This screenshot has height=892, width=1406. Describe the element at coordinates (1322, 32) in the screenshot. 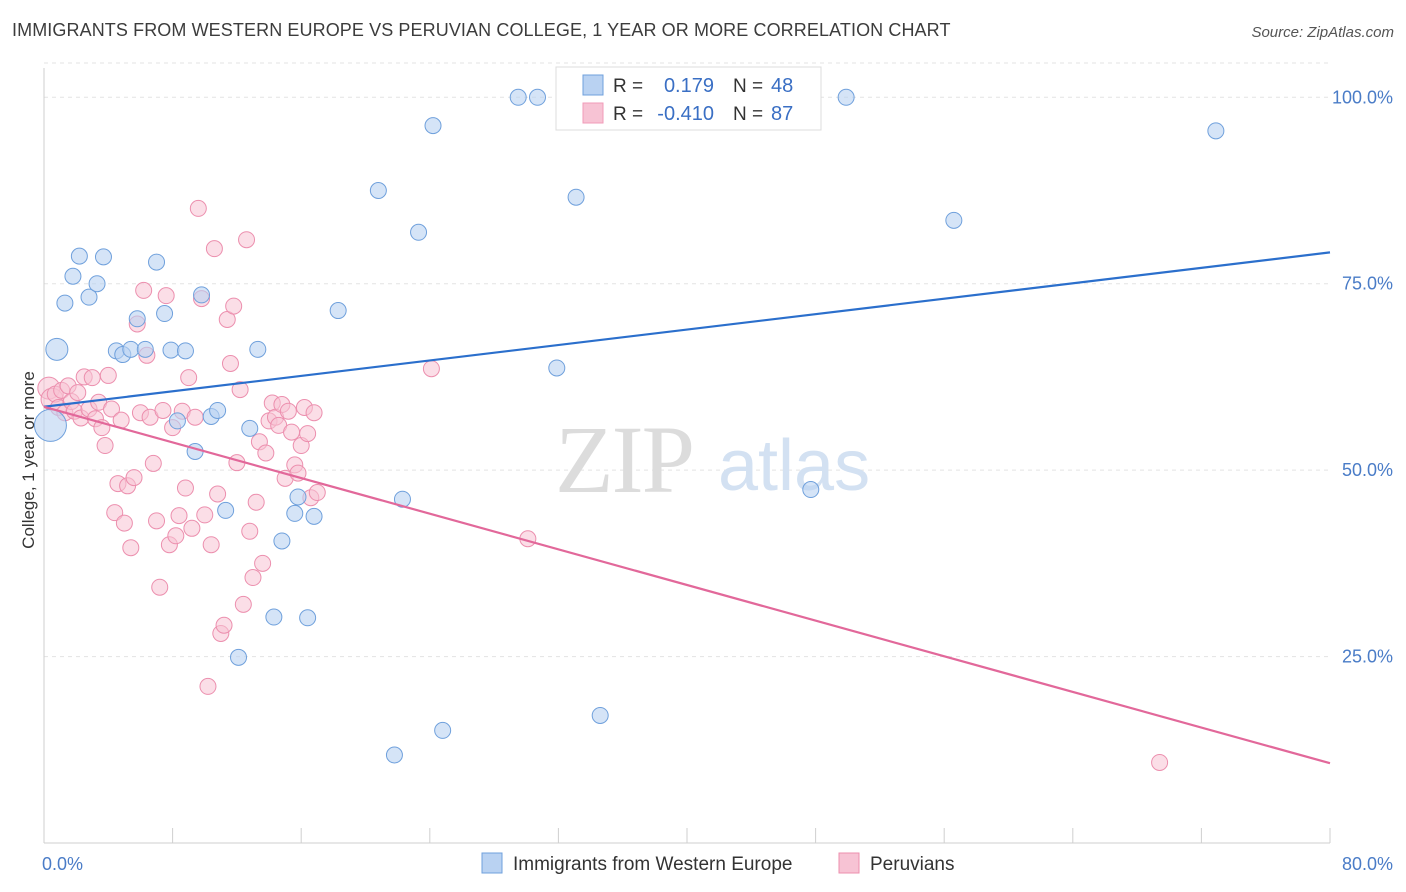

I see `source-label: Source: ZipAtlas.com` at that location.